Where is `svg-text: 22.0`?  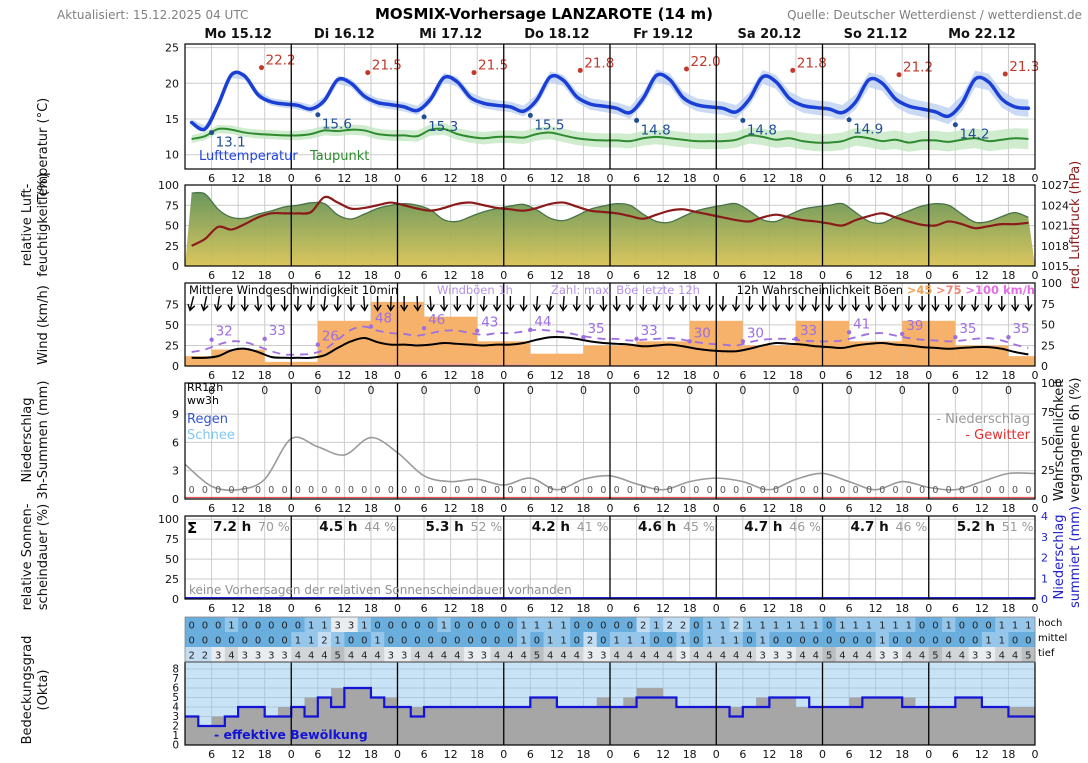 svg-text: 22.0 is located at coordinates (706, 62).